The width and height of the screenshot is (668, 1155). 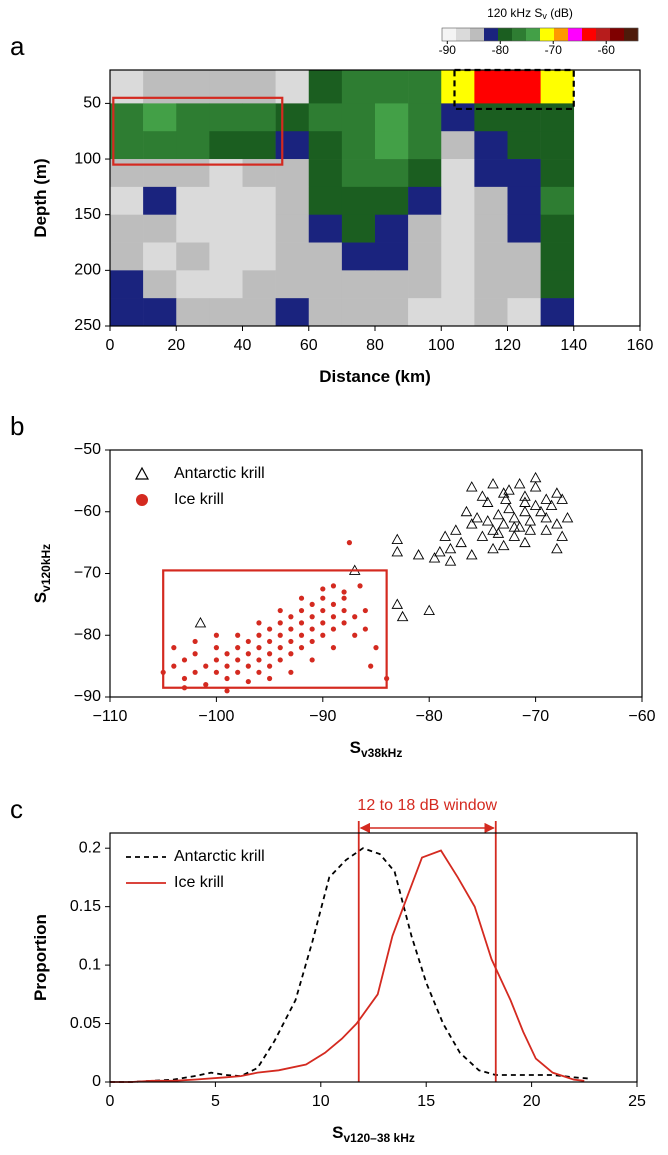 What do you see at coordinates (349, 965) in the screenshot?
I see `data-line` at bounding box center [349, 965].